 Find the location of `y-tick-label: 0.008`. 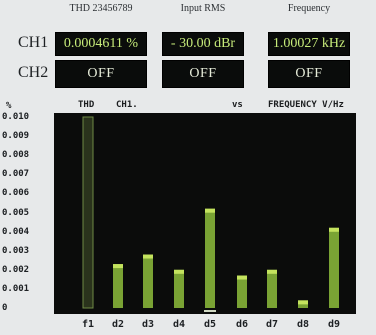

y-tick-label: 0.008 is located at coordinates (16, 155).